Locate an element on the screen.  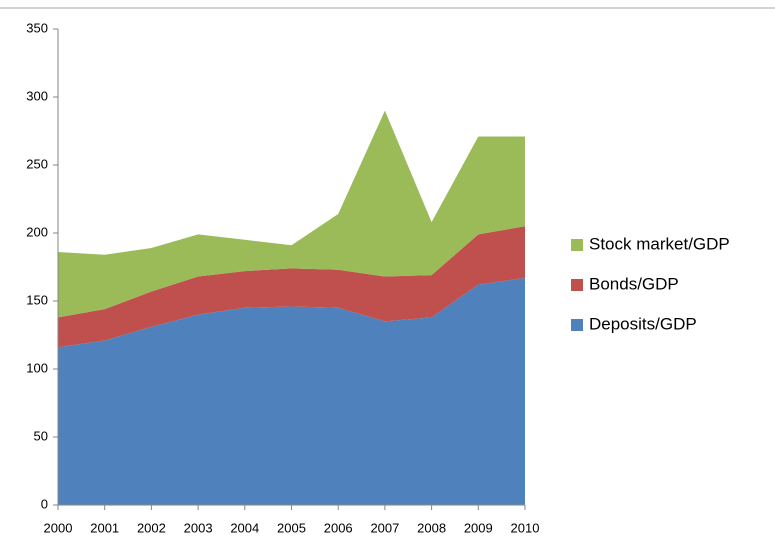
area is located at coordinates (291, 287).